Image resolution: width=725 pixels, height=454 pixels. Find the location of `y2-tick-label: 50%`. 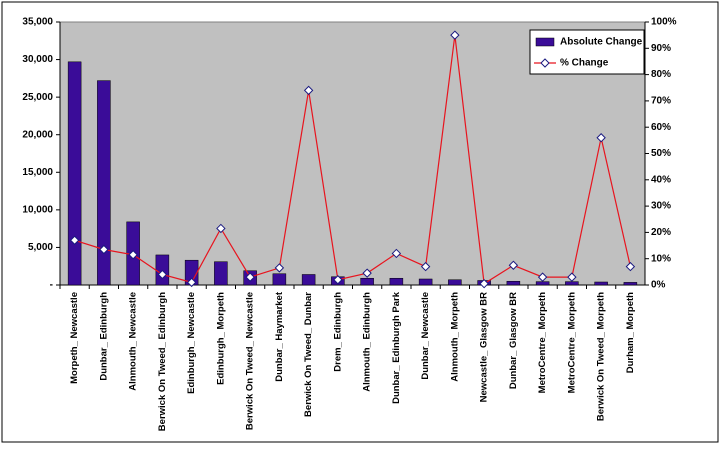

y2-tick-label: 50% is located at coordinates (661, 153).